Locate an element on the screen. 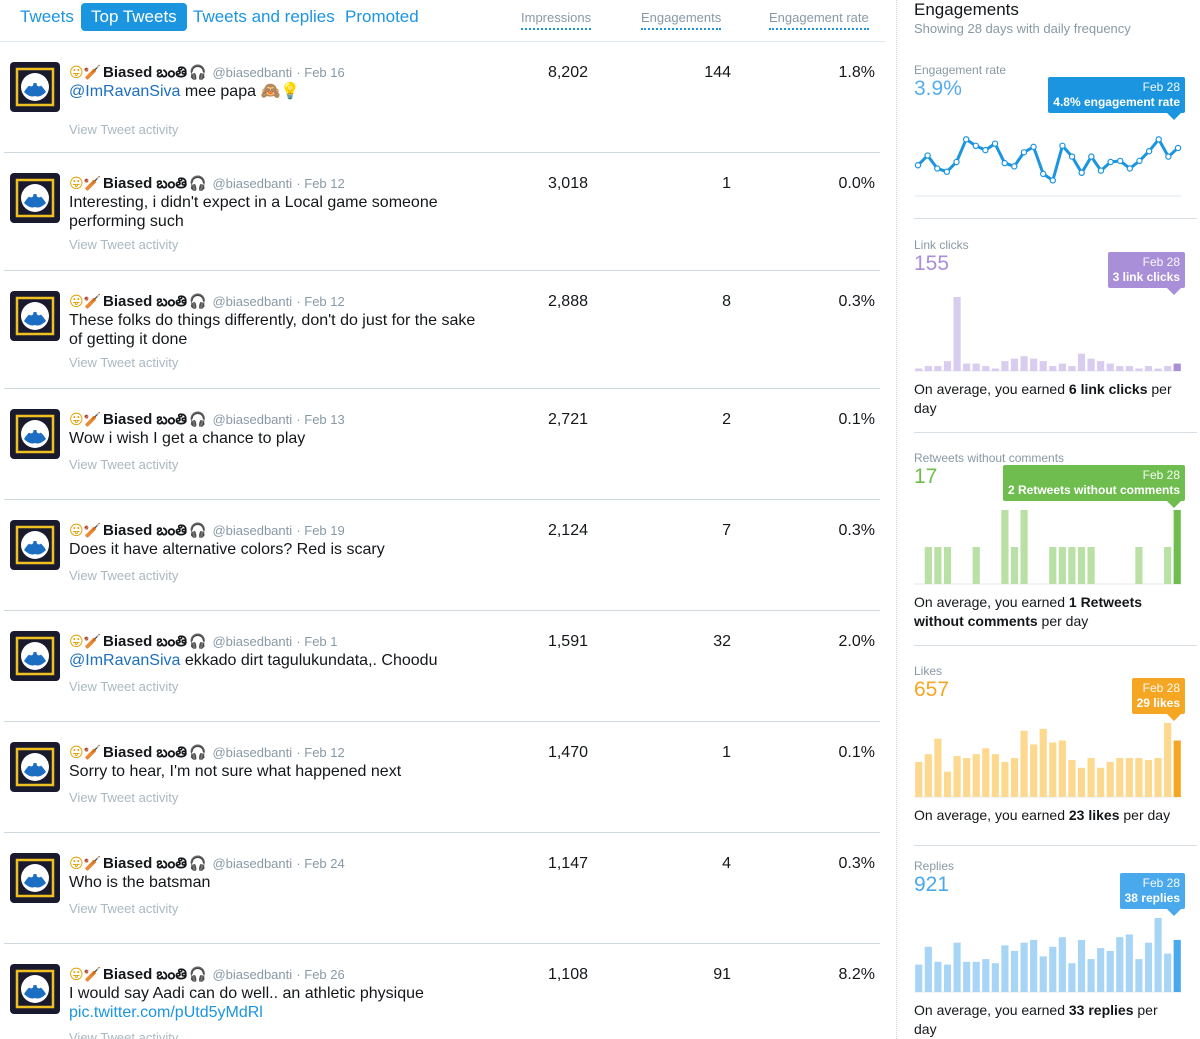  engagements-value: 144 is located at coordinates (717, 72).